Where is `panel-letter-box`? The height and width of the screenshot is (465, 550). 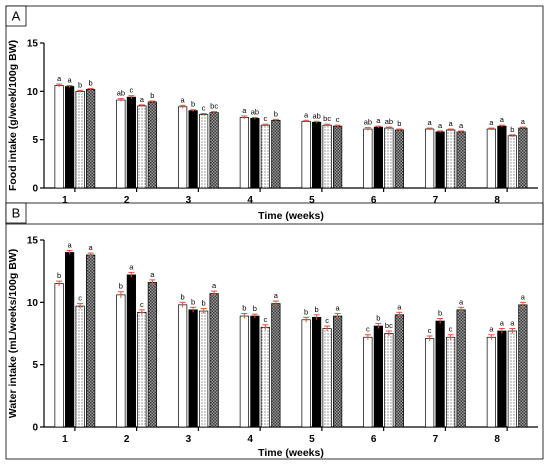 panel-letter-box is located at coordinates (16, 213).